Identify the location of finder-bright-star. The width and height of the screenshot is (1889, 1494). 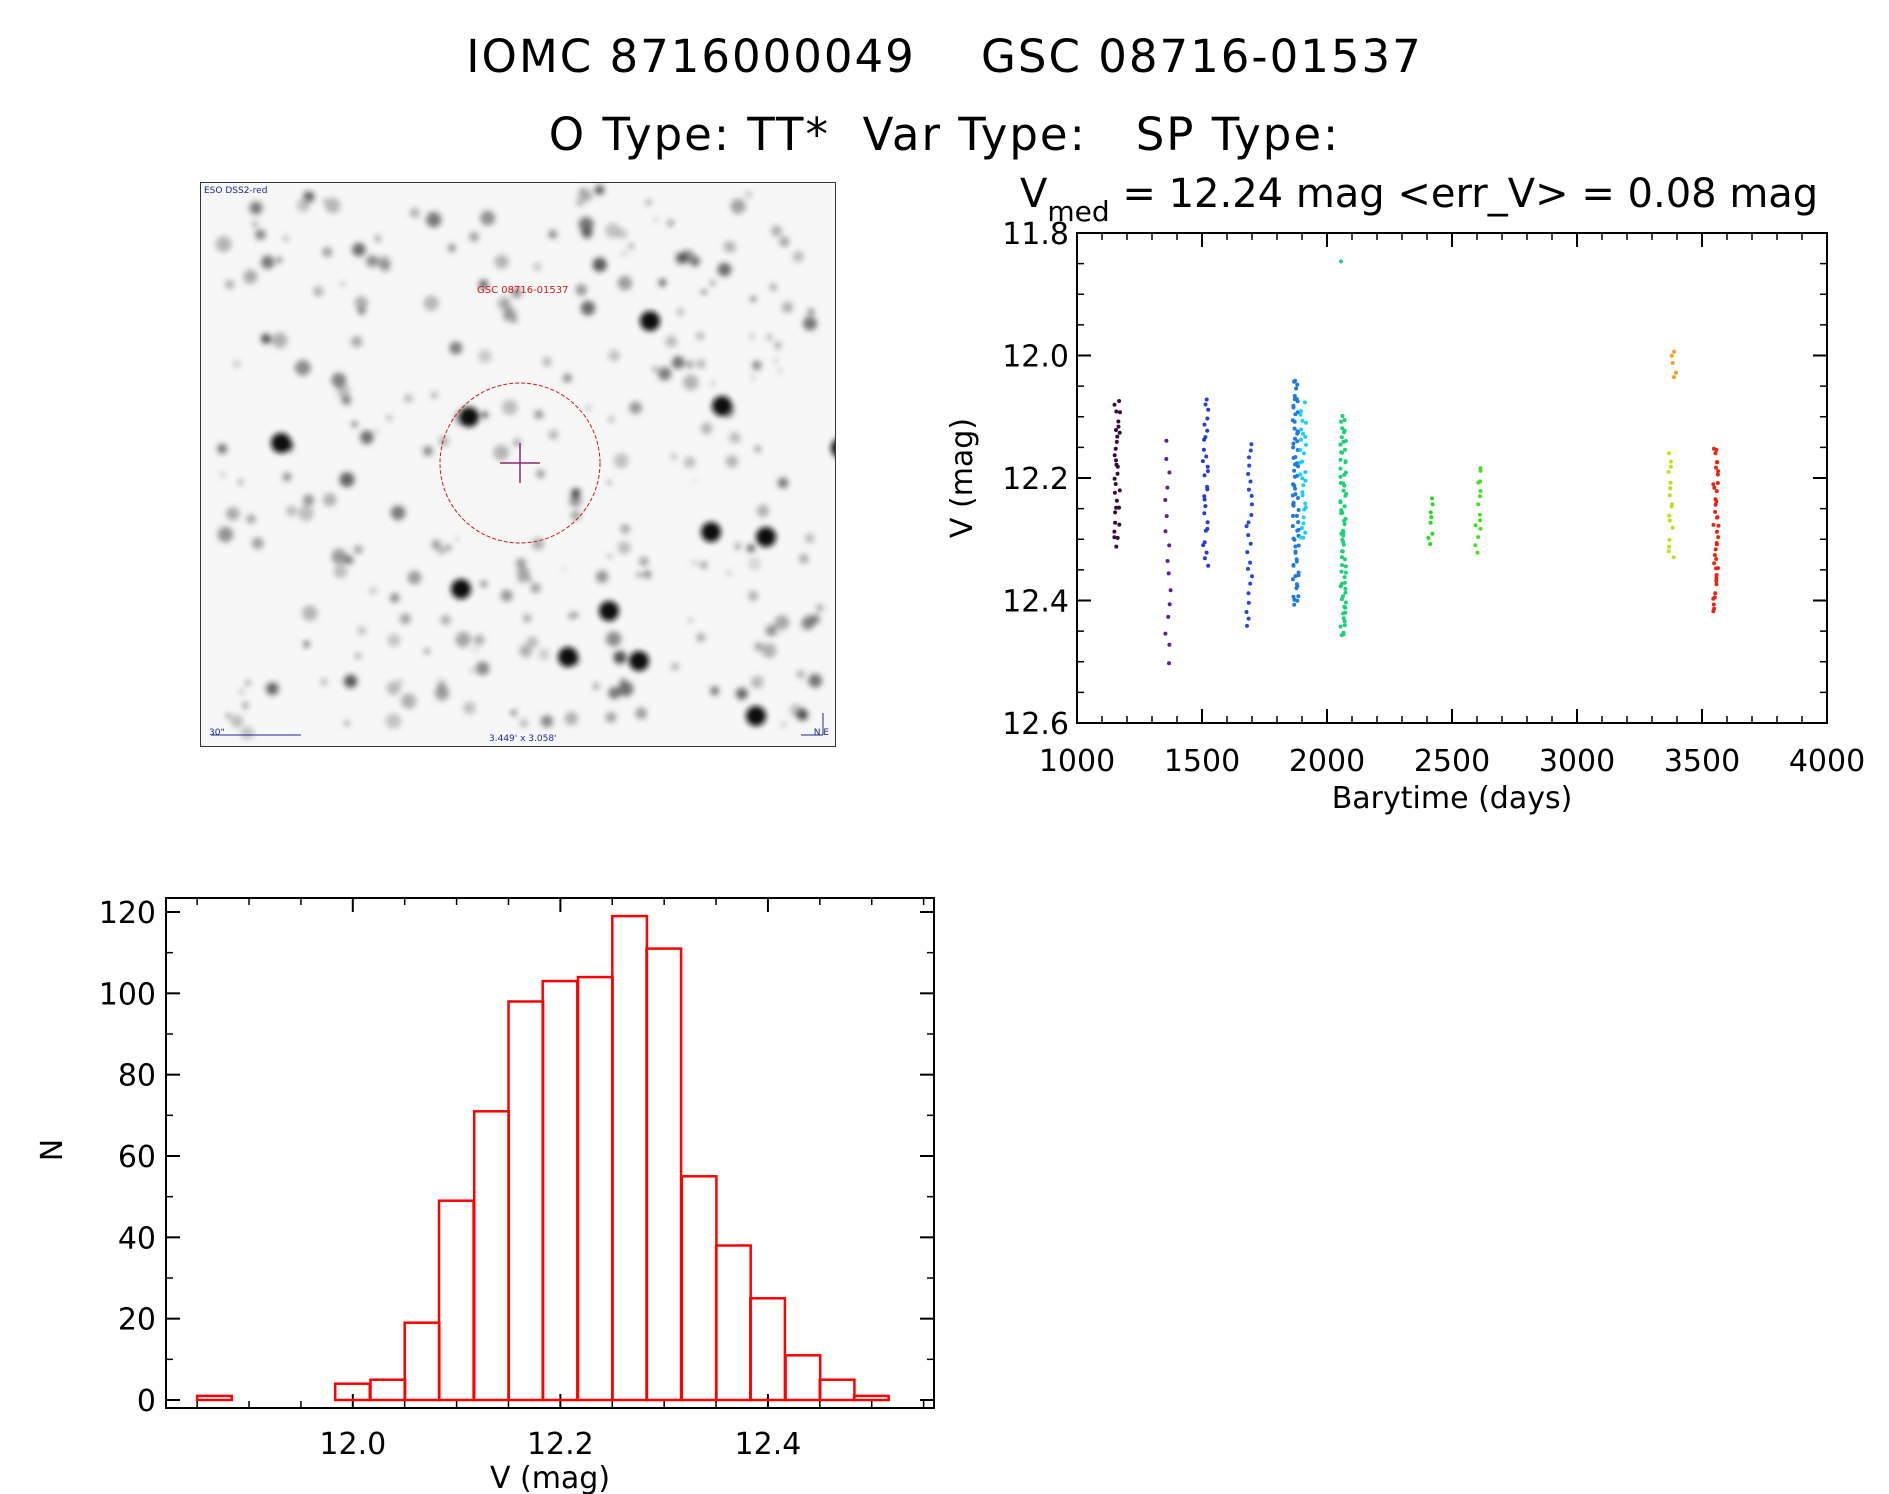
(766, 537).